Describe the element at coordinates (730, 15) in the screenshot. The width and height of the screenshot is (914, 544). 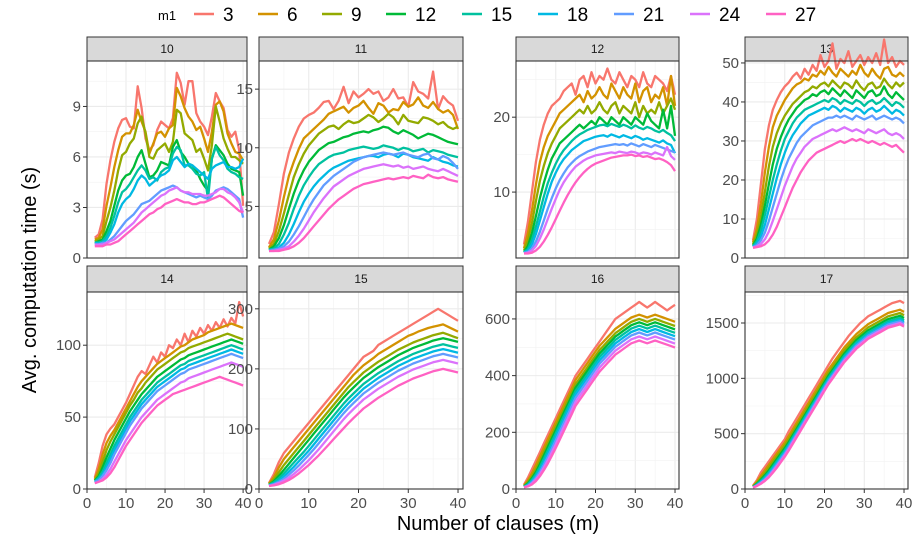
I see `legend-label-24: 24` at that location.